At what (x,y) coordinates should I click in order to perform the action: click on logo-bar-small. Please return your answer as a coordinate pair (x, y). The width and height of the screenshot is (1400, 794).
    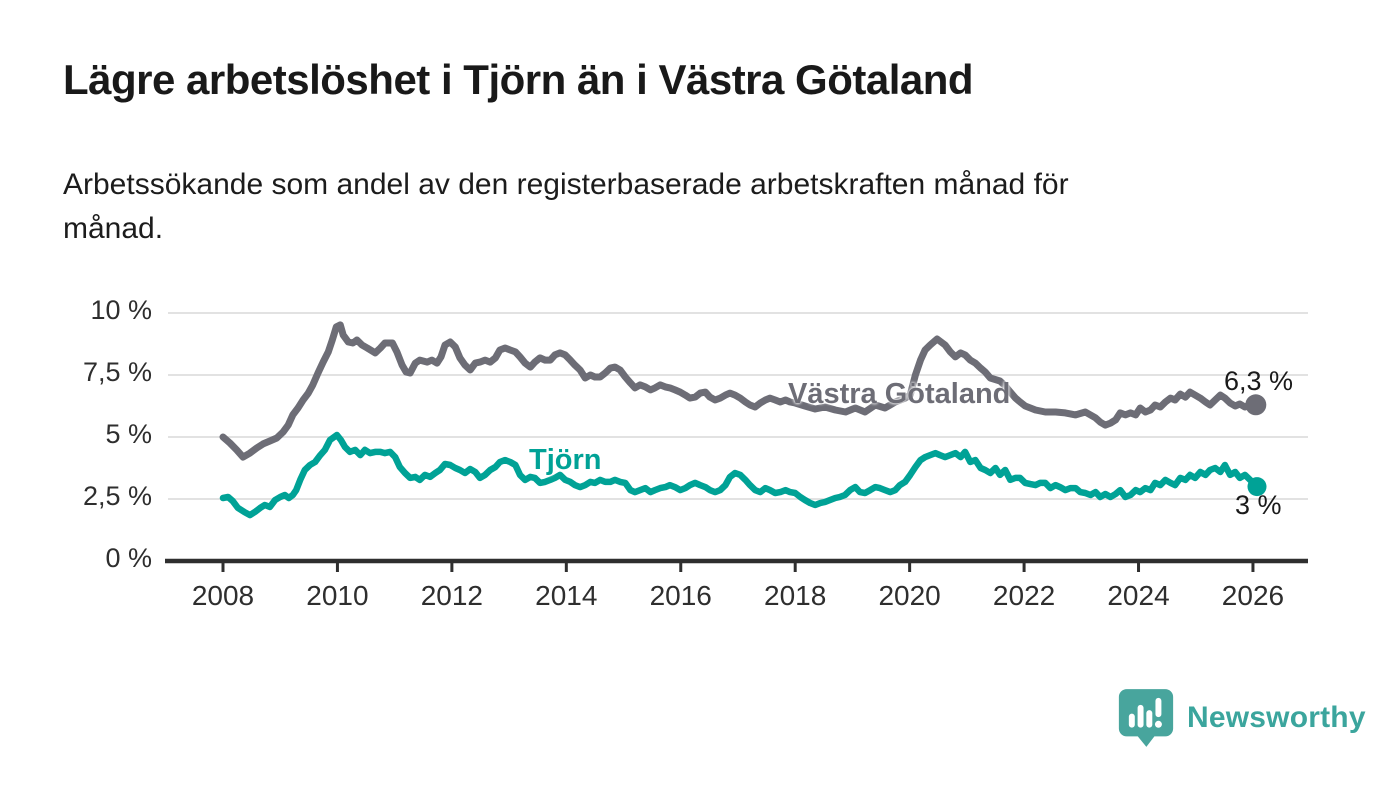
    Looking at the image, I should click on (1131, 720).